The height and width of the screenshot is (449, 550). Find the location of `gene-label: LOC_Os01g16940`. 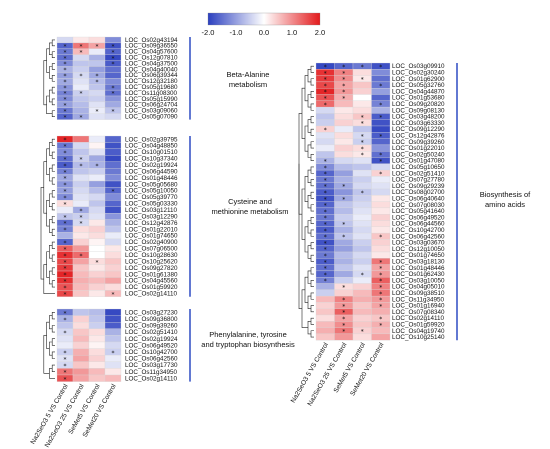

gene-label: LOC_Os01g16940 is located at coordinates (418, 306).